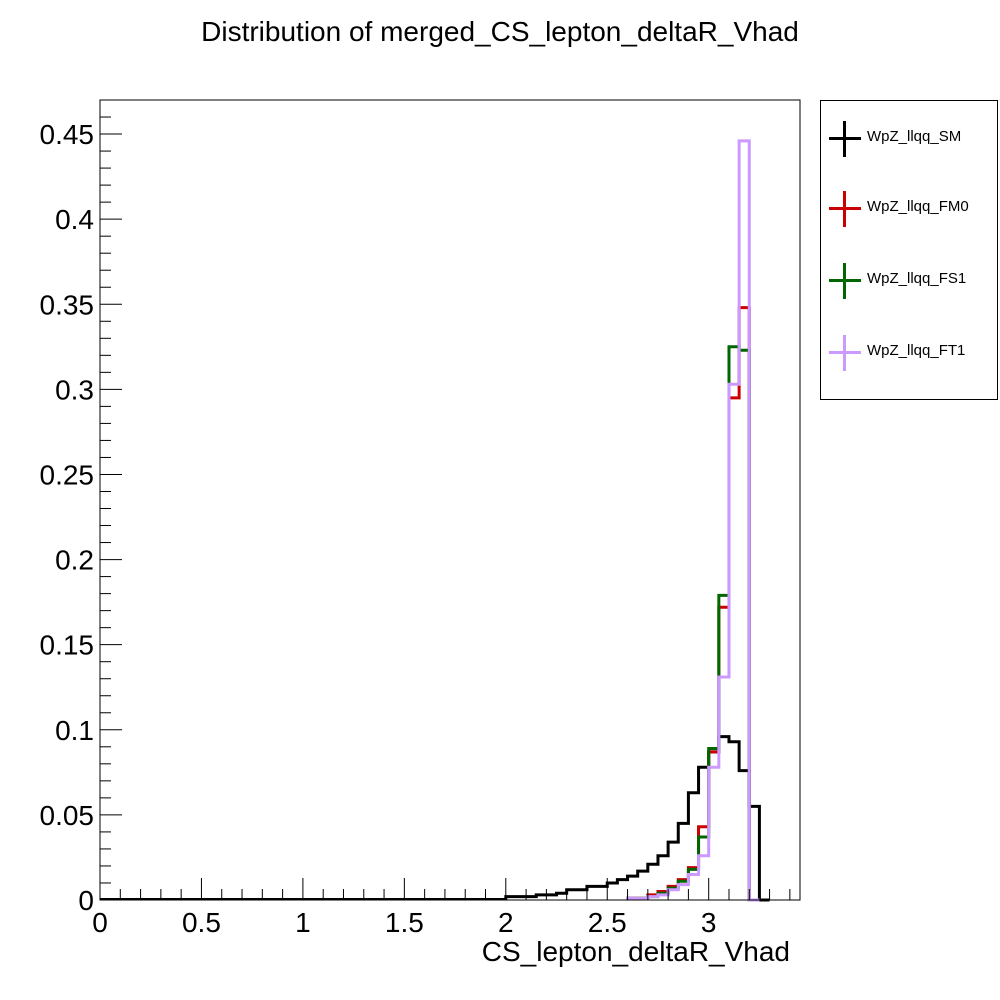 The width and height of the screenshot is (1000, 1000). I want to click on y-tick-label: 0.3, so click(74, 389).